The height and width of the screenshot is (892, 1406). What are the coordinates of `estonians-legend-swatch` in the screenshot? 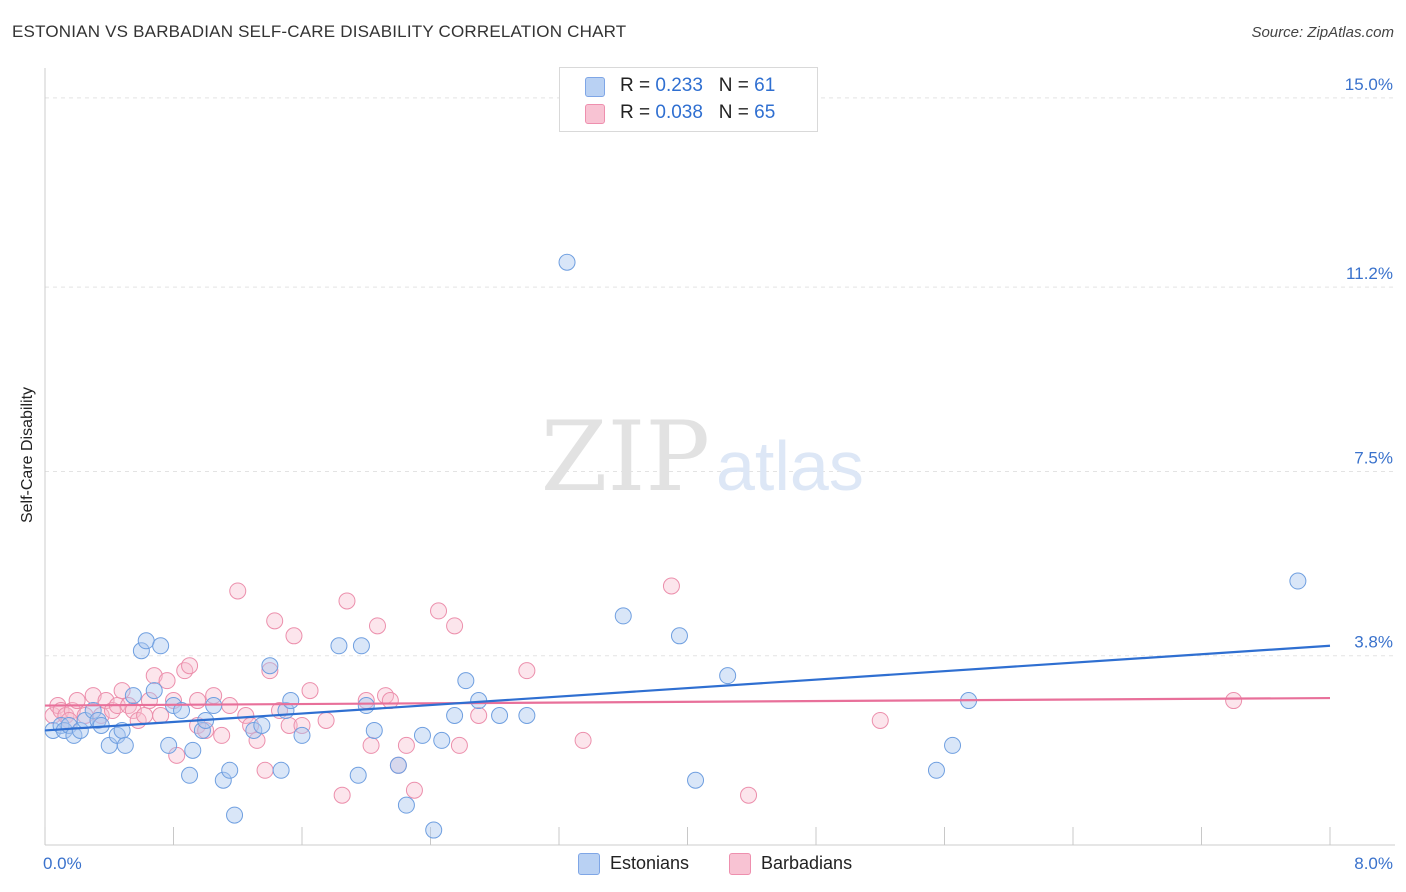 It's located at (589, 864).